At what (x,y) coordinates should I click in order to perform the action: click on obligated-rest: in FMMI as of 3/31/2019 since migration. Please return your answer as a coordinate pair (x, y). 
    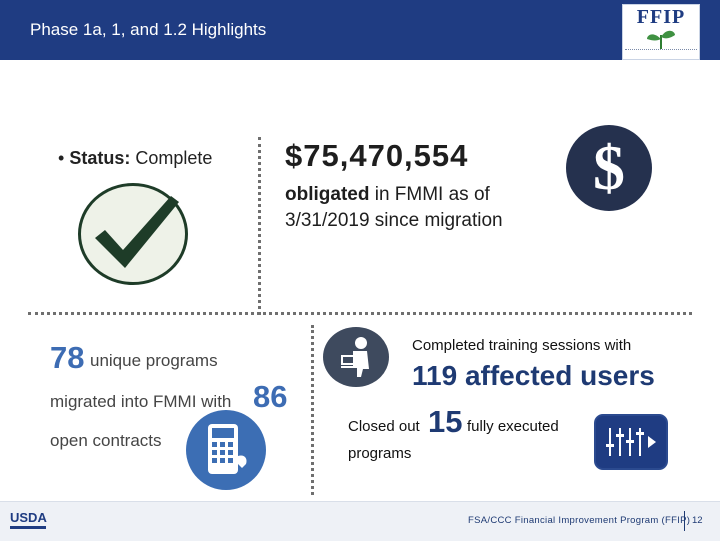
    Looking at the image, I should click on (394, 207).